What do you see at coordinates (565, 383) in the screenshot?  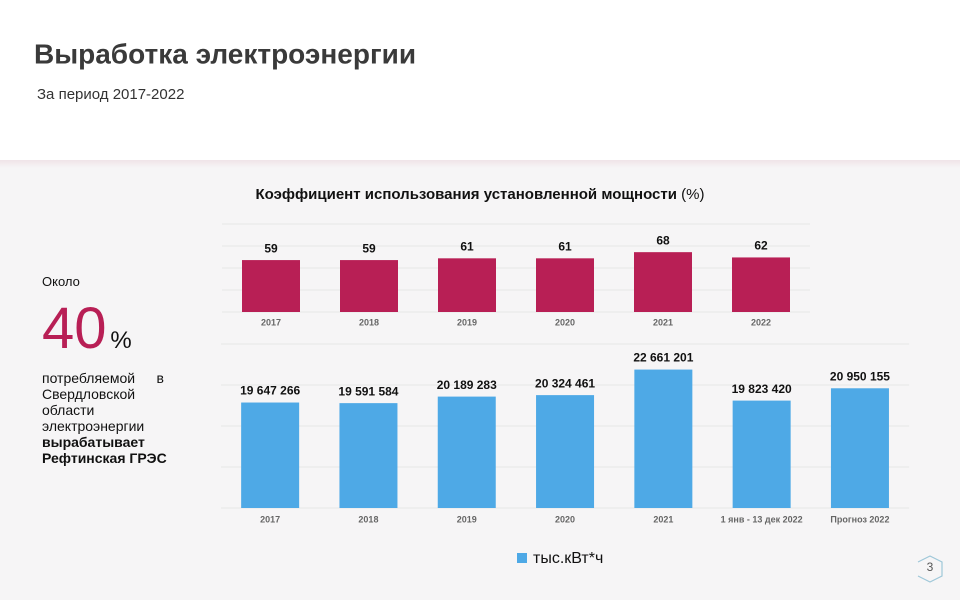 I see `data-label: 20 324 461` at bounding box center [565, 383].